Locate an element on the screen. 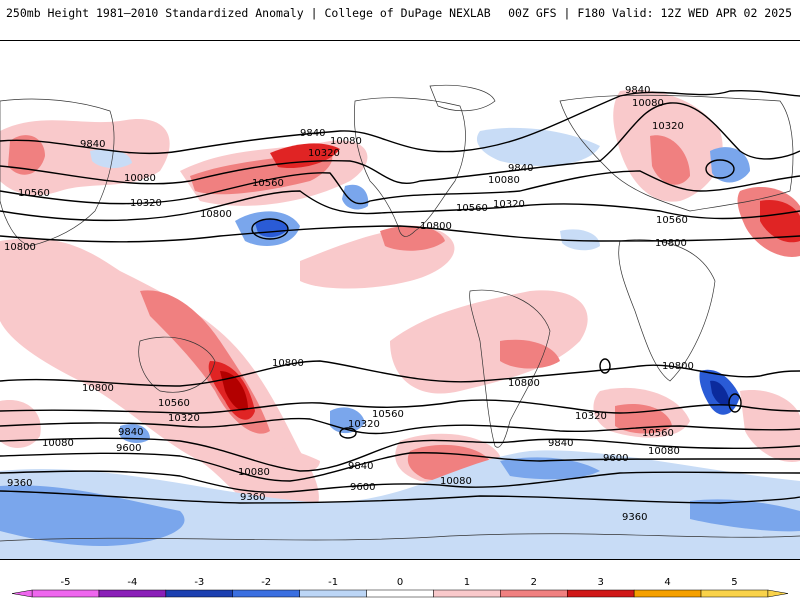 This screenshot has width=800, height=604. coastline-africa is located at coordinates (667, 310).